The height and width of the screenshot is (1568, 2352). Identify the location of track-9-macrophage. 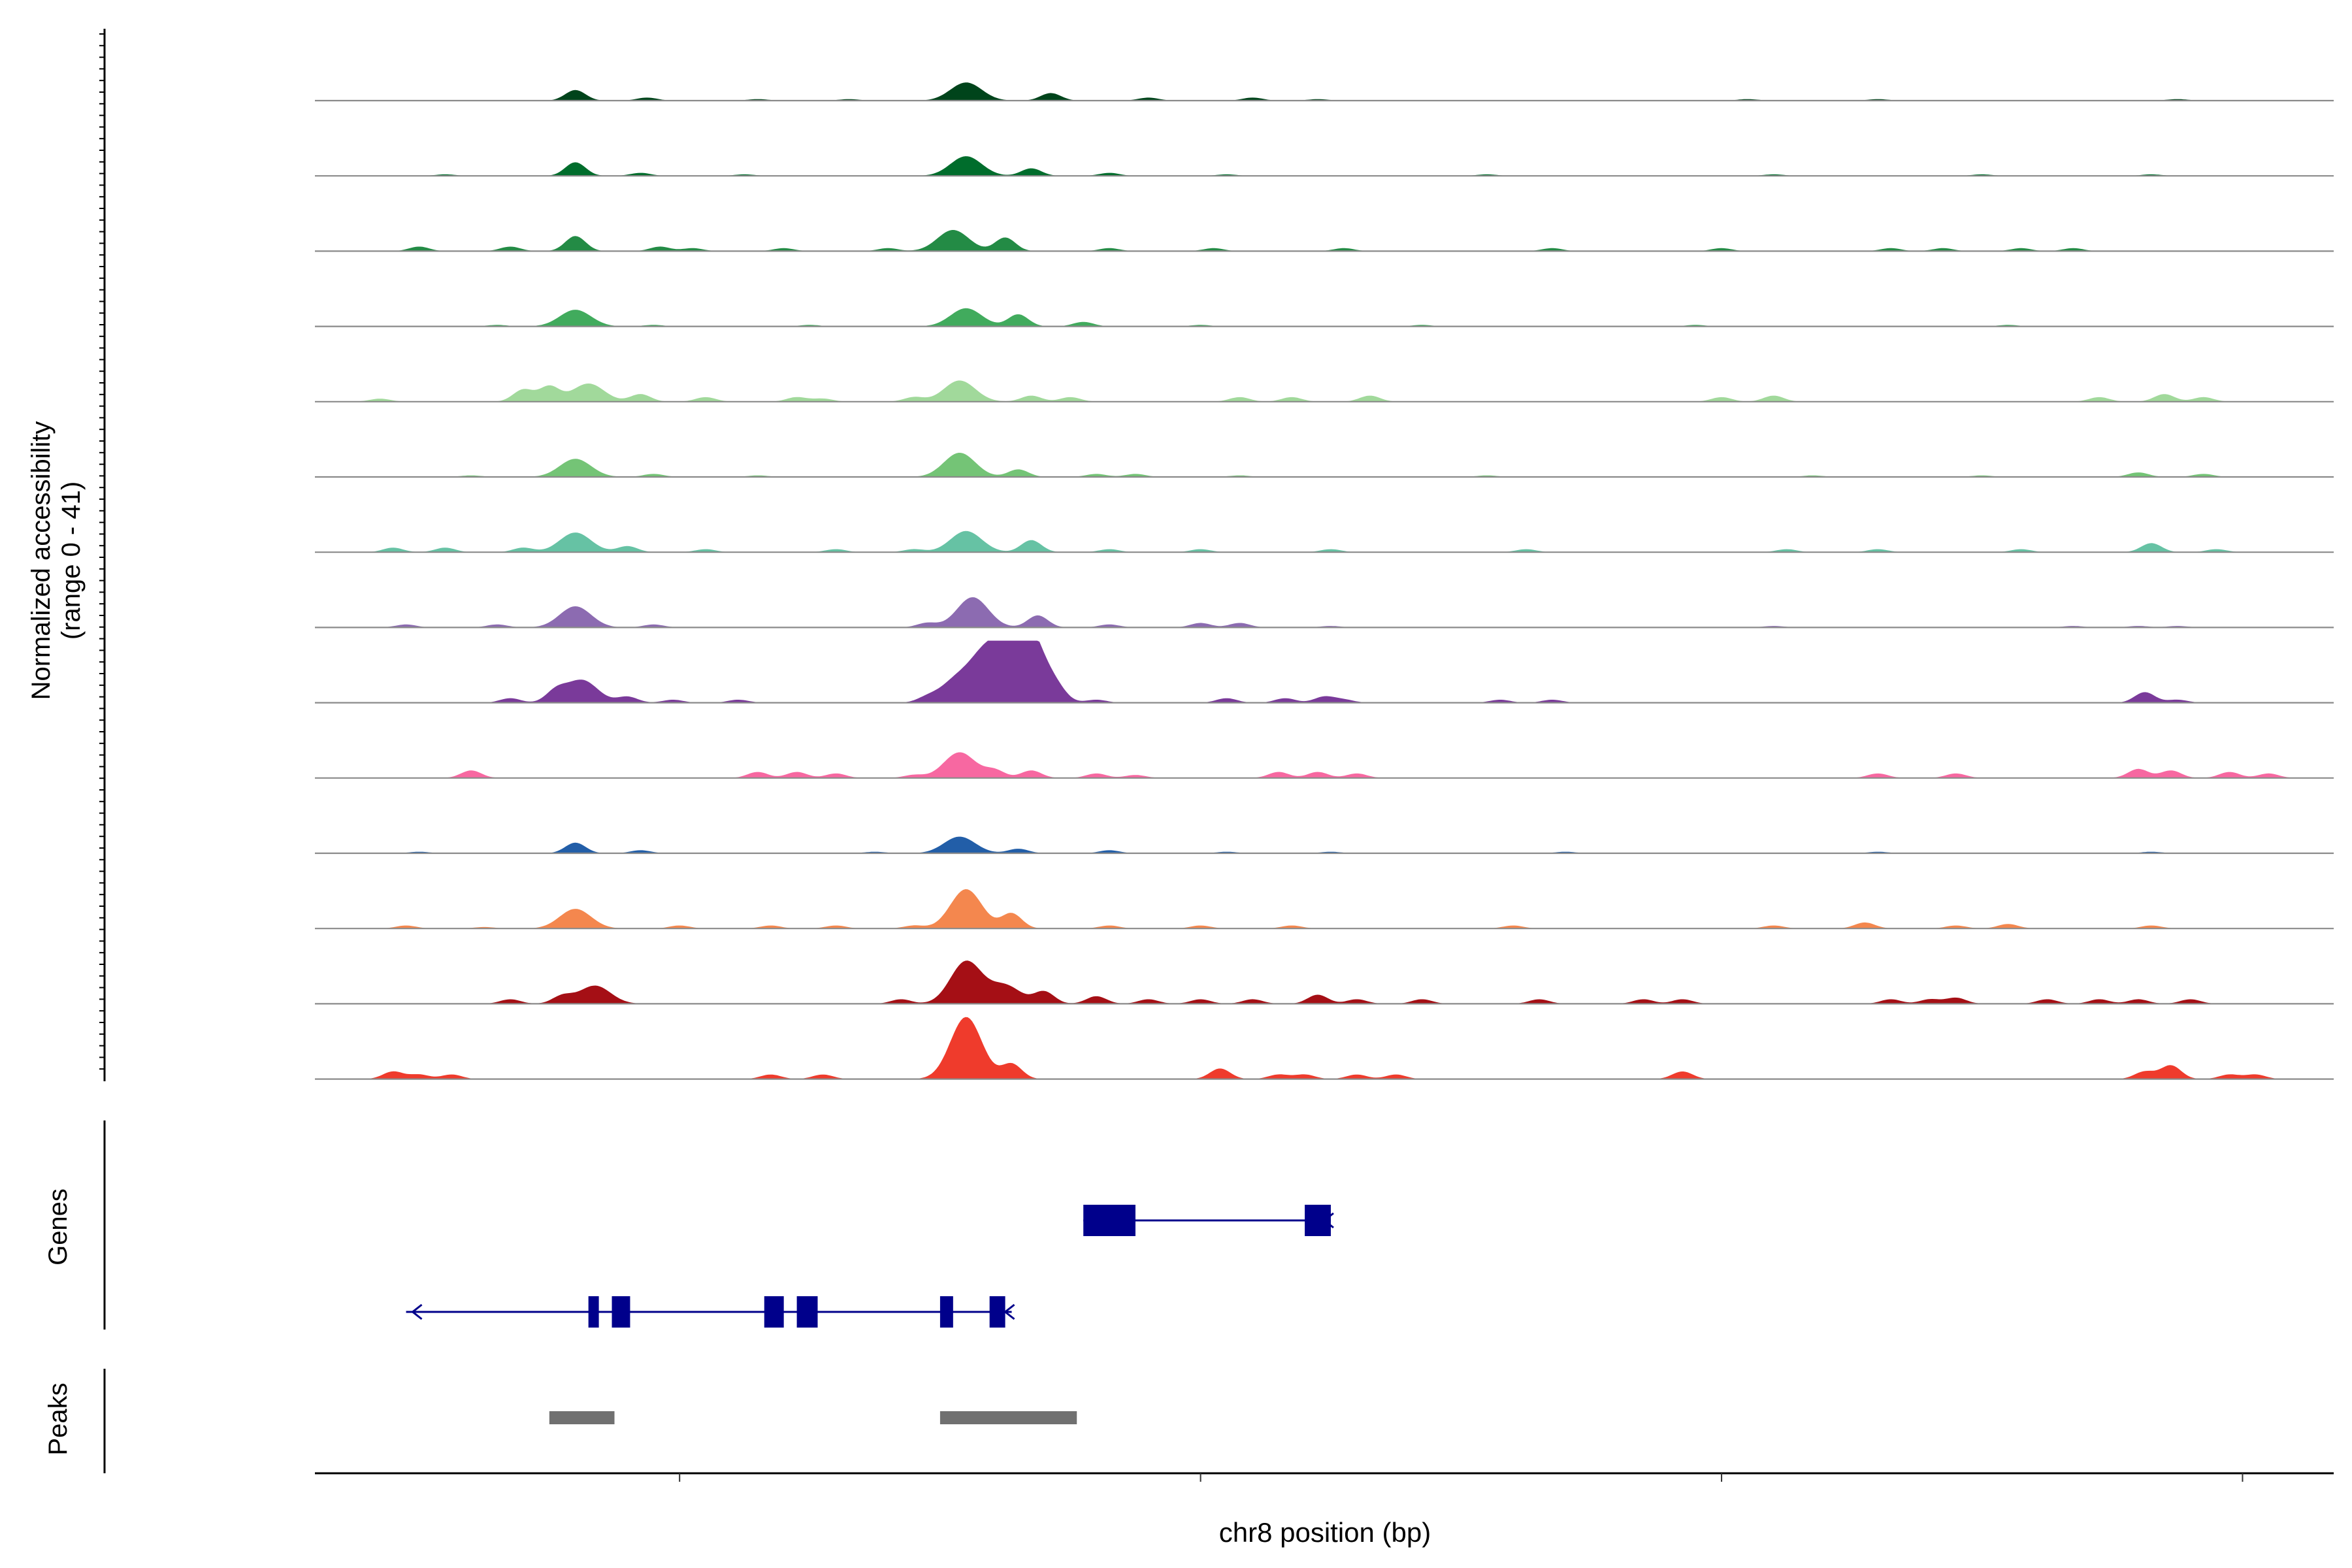
(1324, 982).